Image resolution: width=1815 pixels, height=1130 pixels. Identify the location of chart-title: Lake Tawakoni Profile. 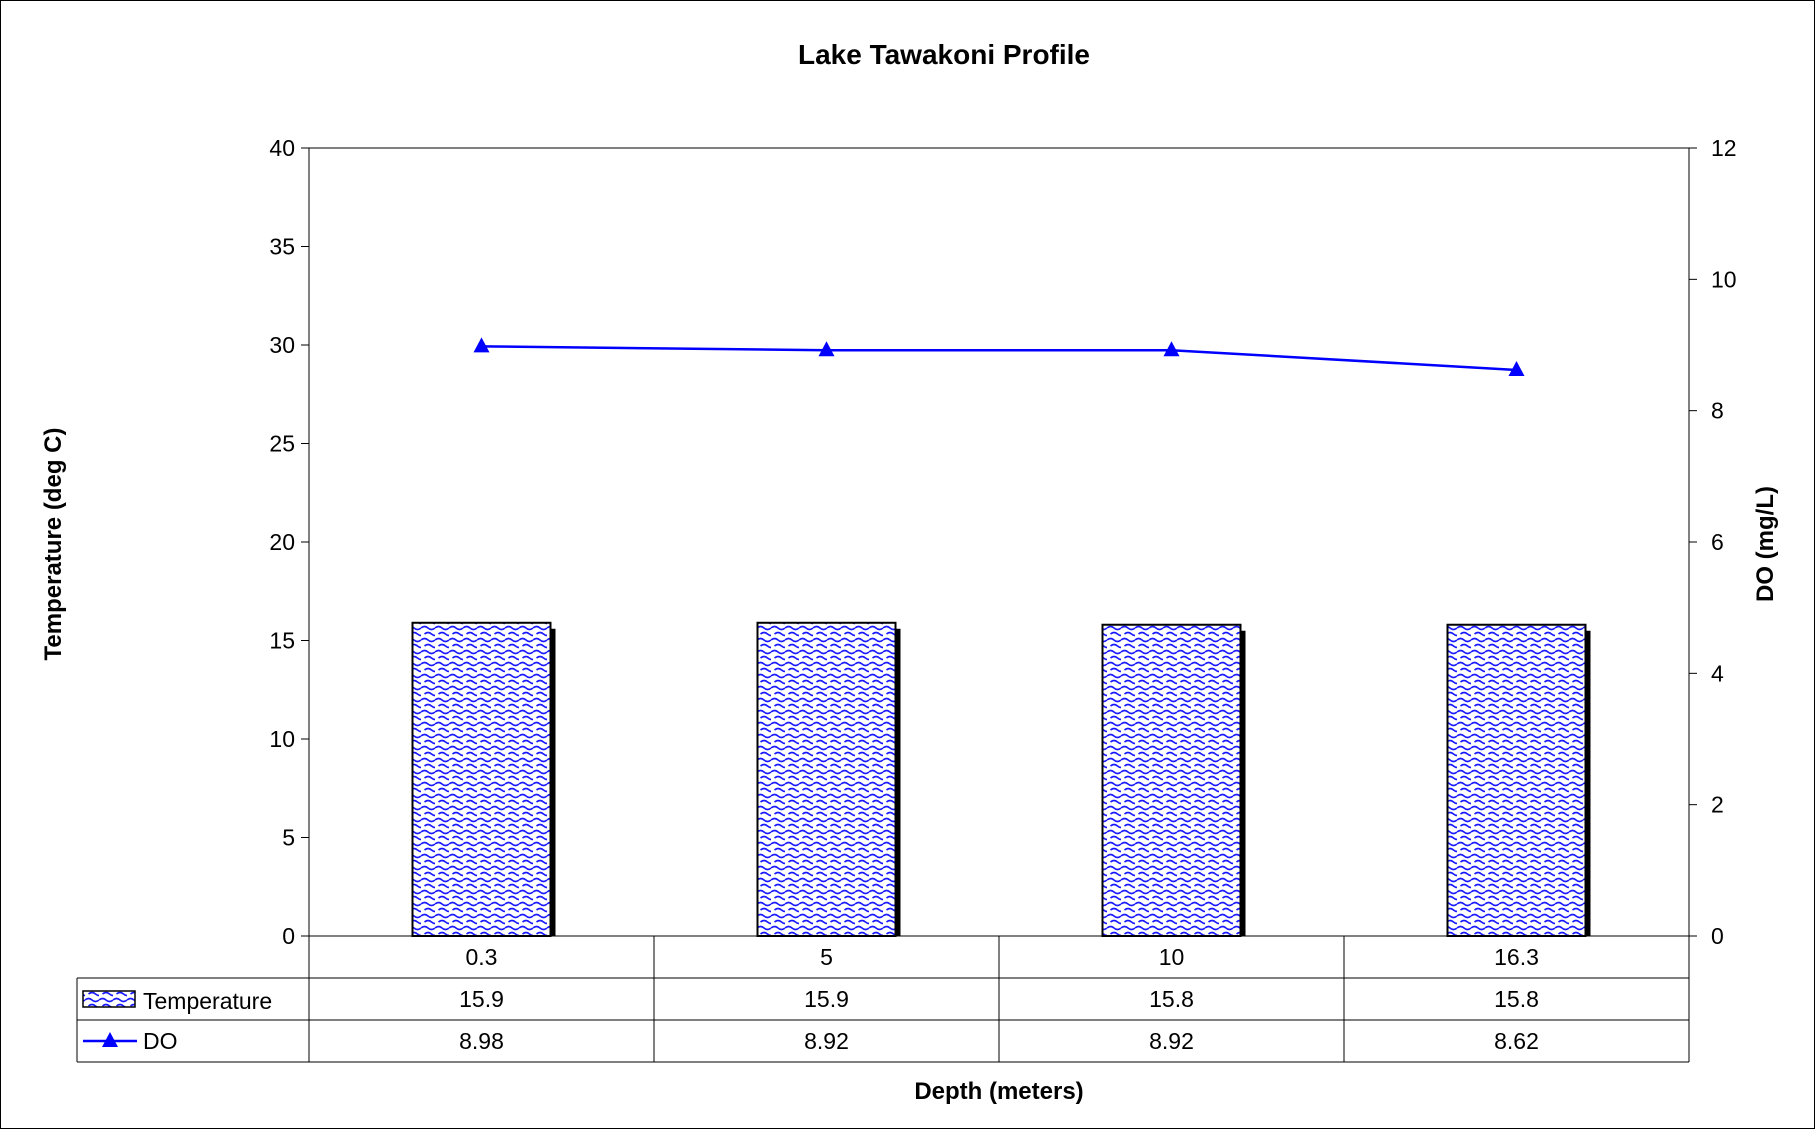
(944, 54).